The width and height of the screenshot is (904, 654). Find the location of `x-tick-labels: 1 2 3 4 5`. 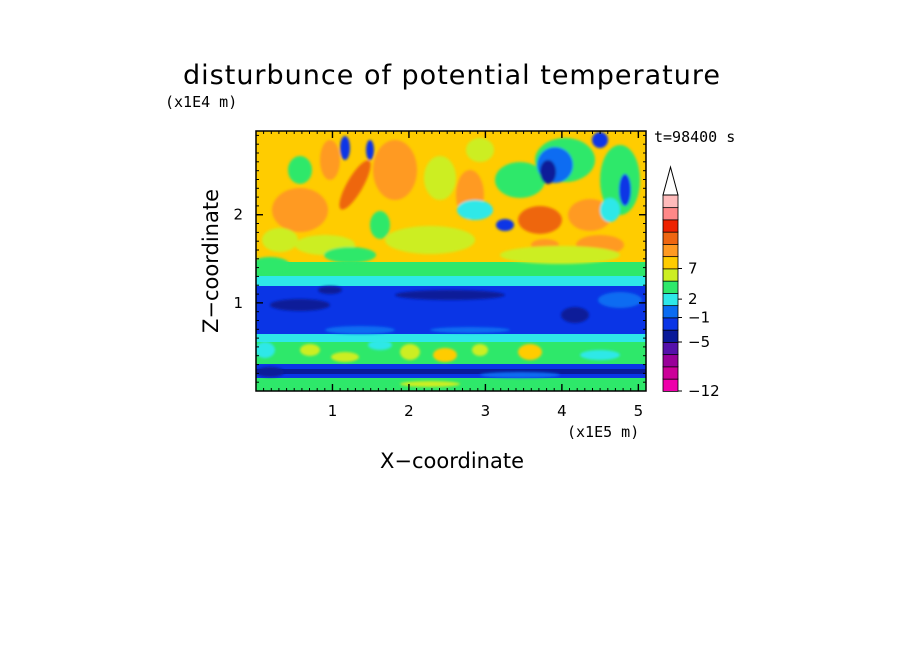

x-tick-labels: 1 2 3 4 5 is located at coordinates (485, 411).